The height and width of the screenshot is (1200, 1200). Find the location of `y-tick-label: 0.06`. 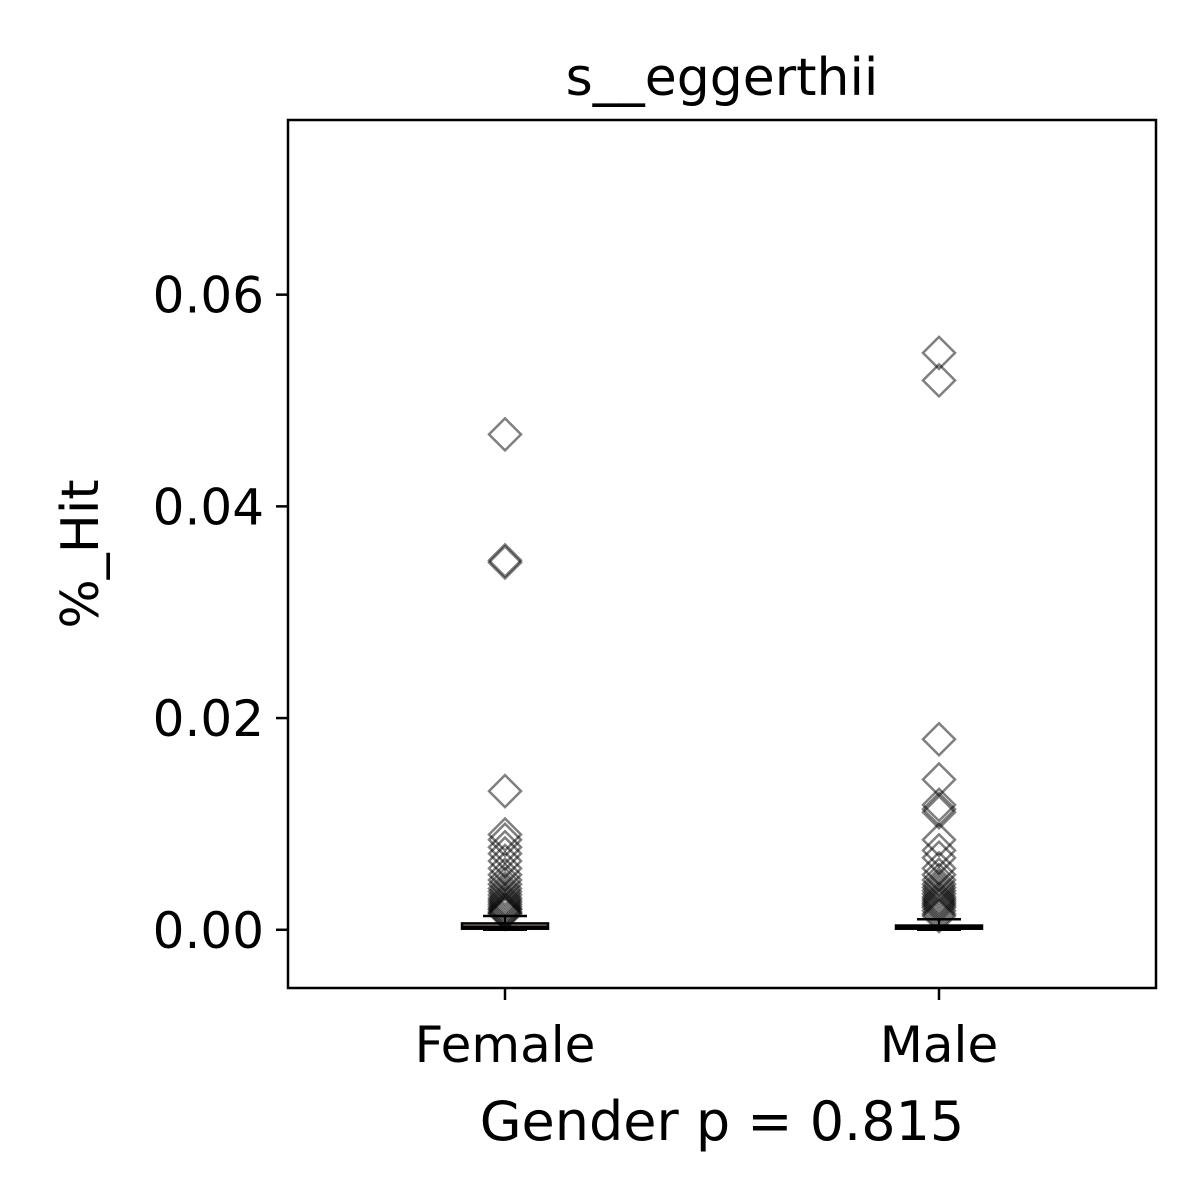

y-tick-label: 0.06 is located at coordinates (208, 296).